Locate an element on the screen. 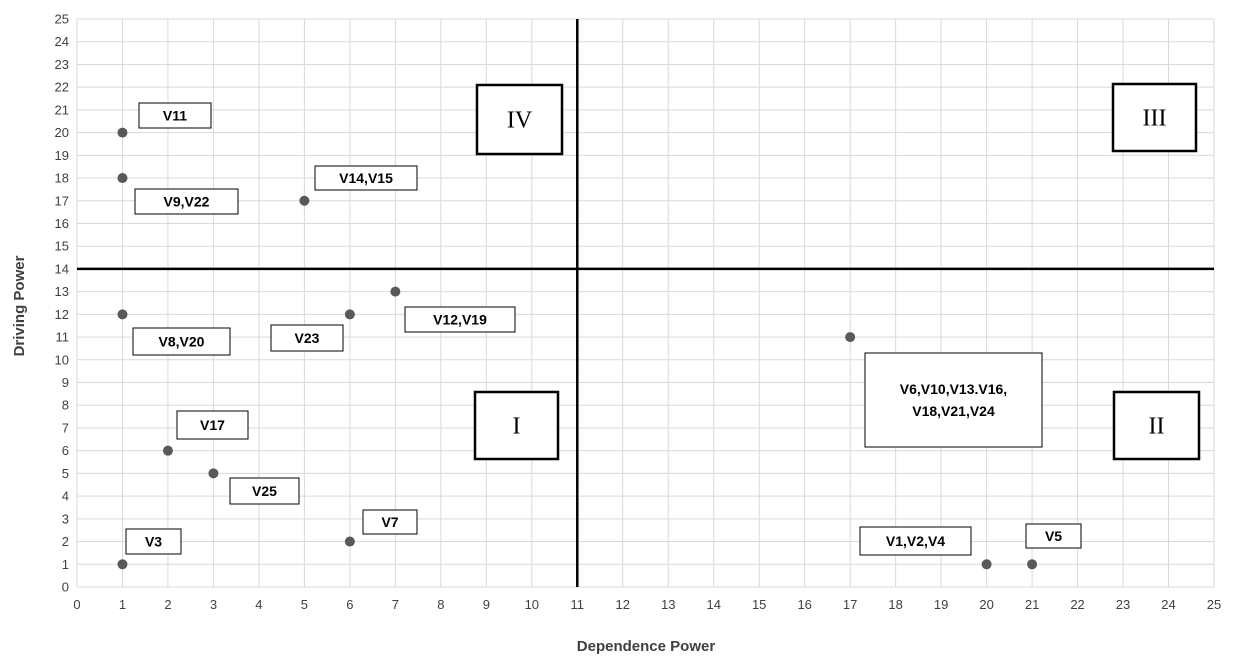 The height and width of the screenshot is (657, 1235). point-label-box: V14,V15 is located at coordinates (366, 178).